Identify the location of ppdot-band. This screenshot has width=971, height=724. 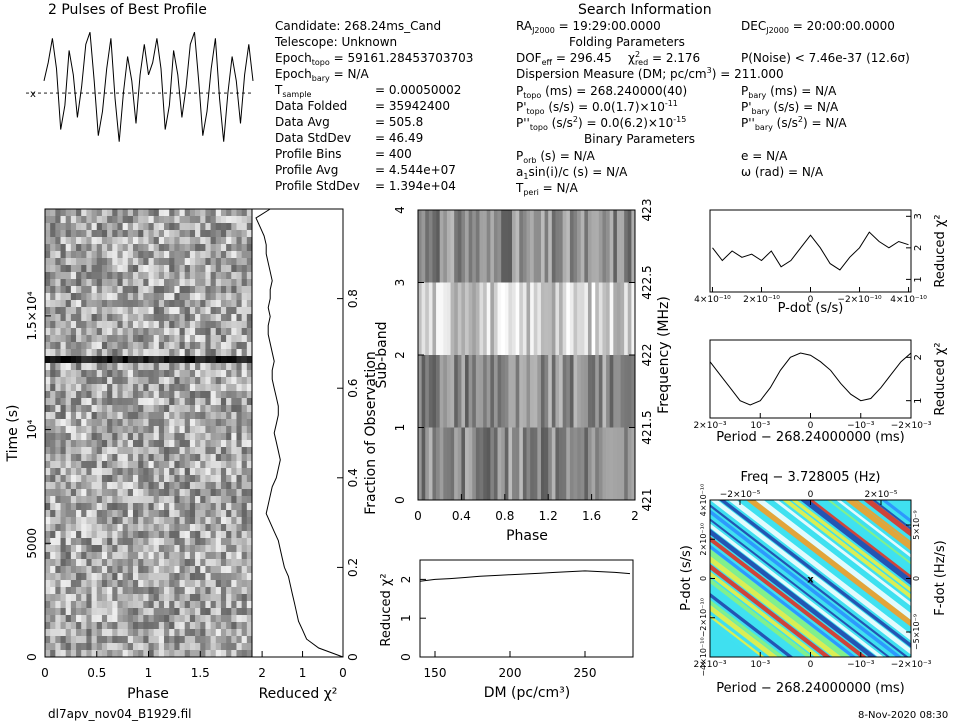
(833, 560).